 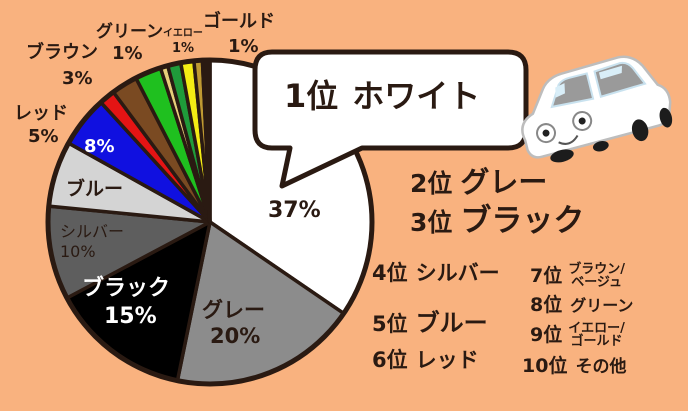 What do you see at coordinates (416, 96) in the screenshot?
I see `rank-name: ホワイト` at bounding box center [416, 96].